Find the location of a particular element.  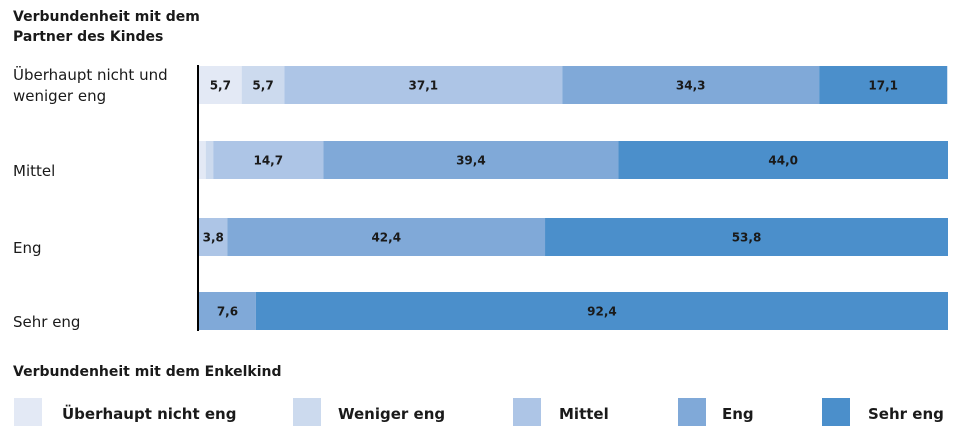

data-label: 39,4 is located at coordinates (471, 161).